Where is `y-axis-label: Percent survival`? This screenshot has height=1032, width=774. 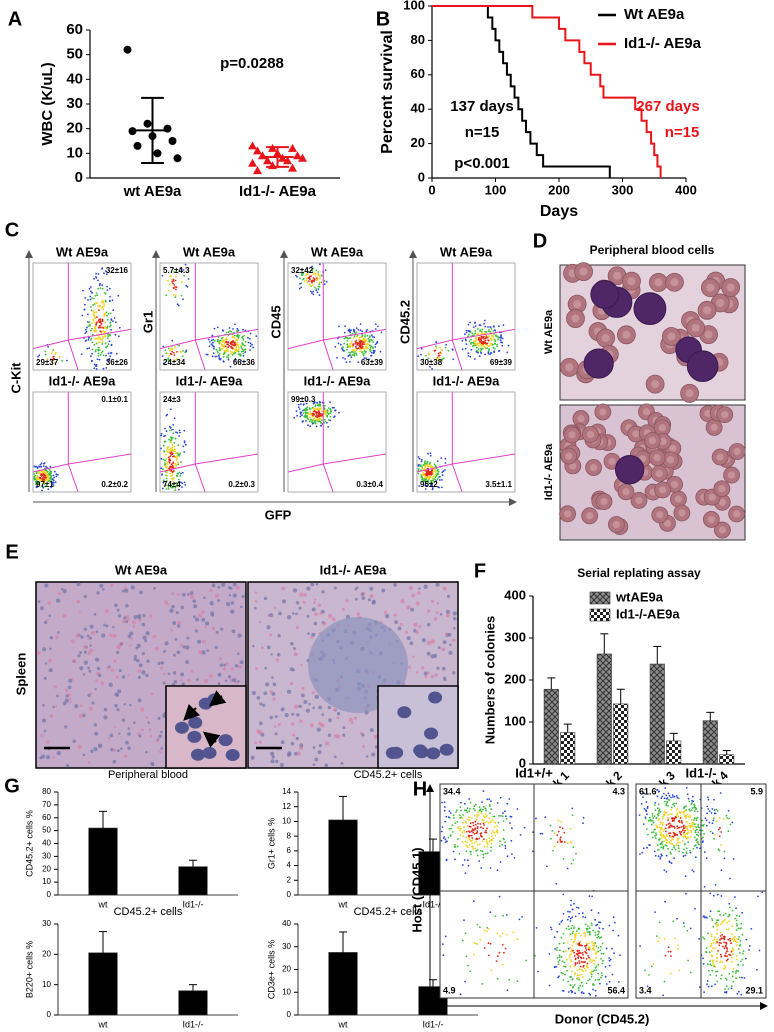 y-axis-label: Percent survival is located at coordinates (387, 92).